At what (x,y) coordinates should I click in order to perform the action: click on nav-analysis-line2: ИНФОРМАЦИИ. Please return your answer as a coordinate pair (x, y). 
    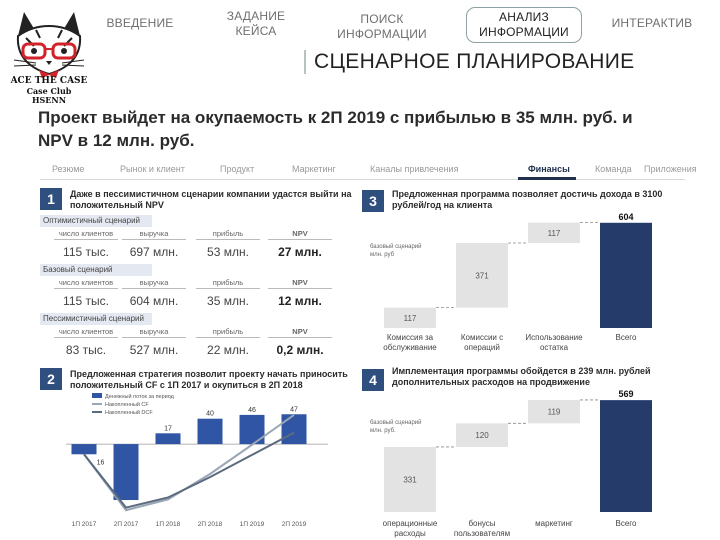
    Looking at the image, I should click on (524, 32).